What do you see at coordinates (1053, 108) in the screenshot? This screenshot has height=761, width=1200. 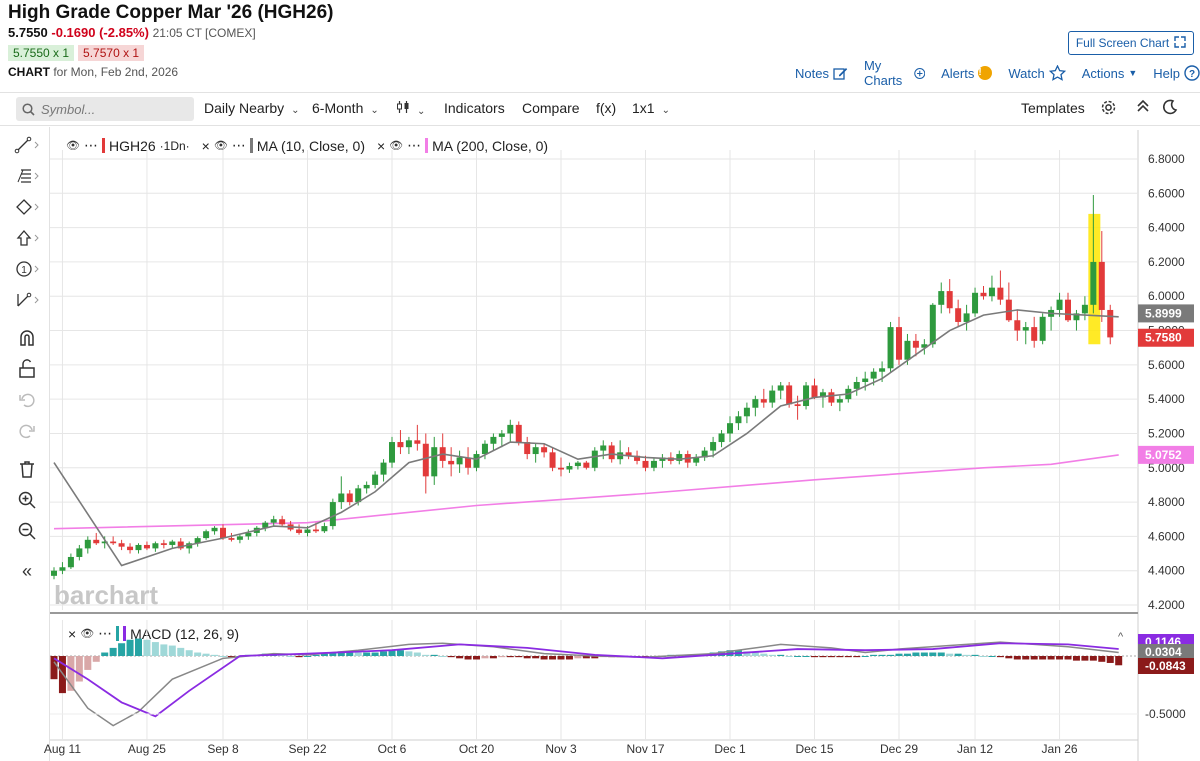 I see `templates-button: Templates` at bounding box center [1053, 108].